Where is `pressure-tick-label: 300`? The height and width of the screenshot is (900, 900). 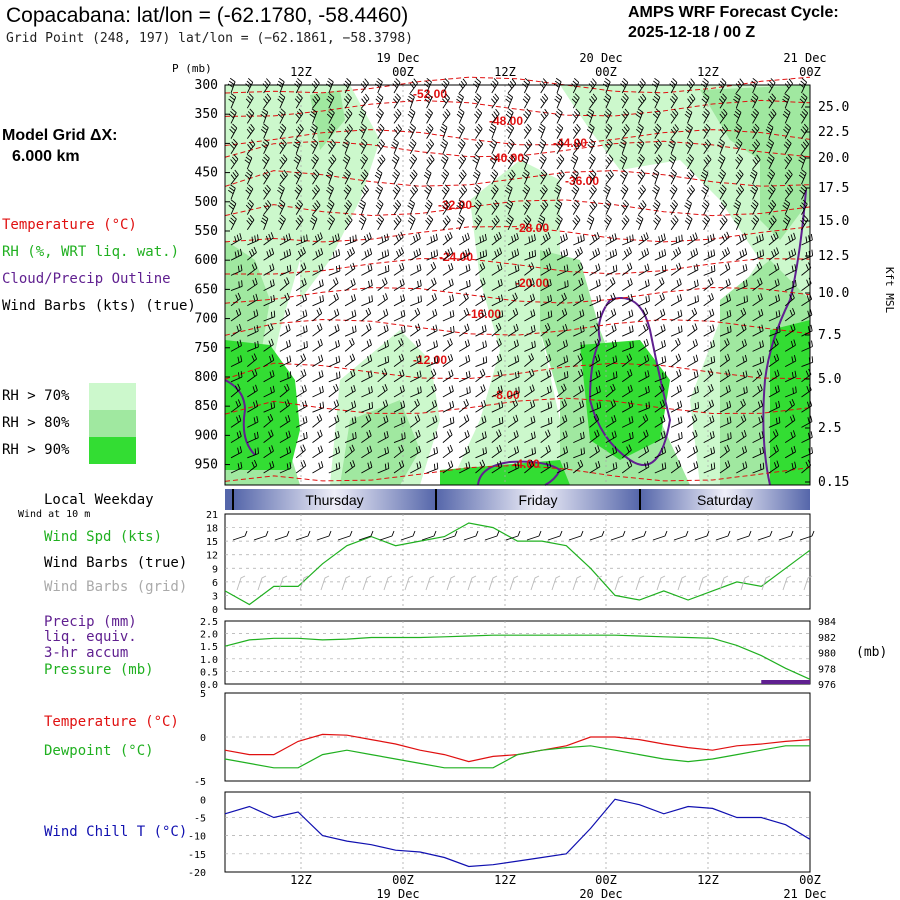
pressure-tick-label: 300 is located at coordinates (206, 85).